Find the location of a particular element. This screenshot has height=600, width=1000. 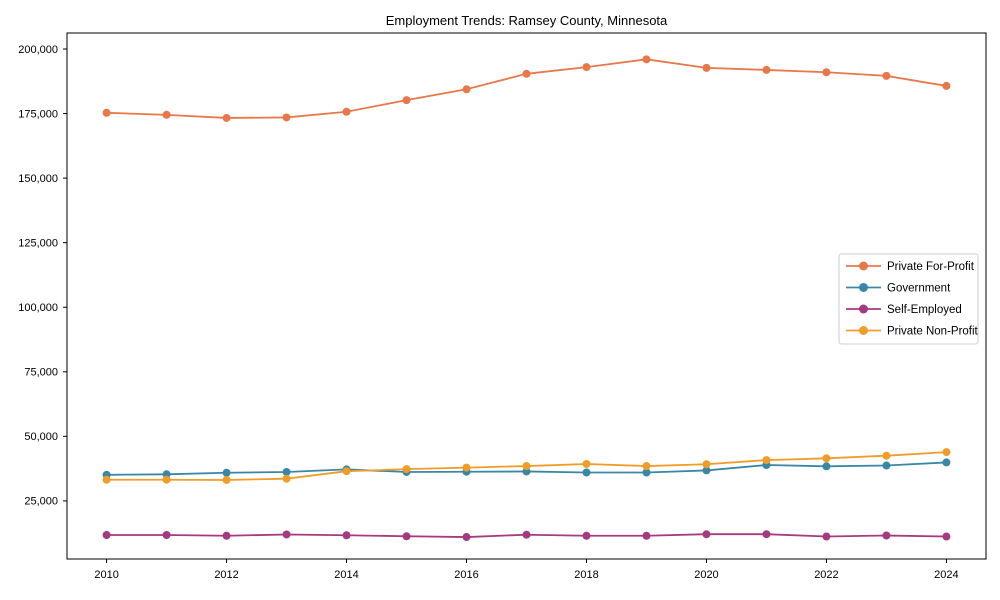

legend-marker-government is located at coordinates (863, 287).